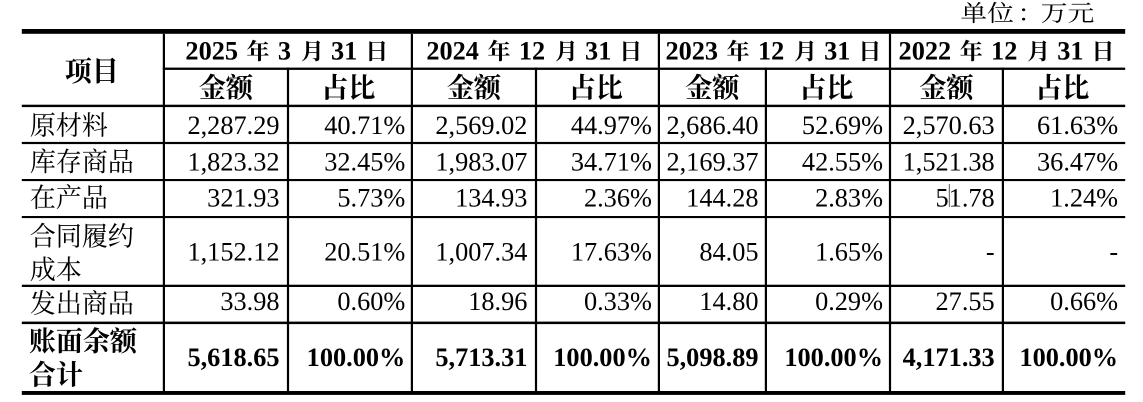  I want to click on svg-text: 1.65%, so click(849, 251).